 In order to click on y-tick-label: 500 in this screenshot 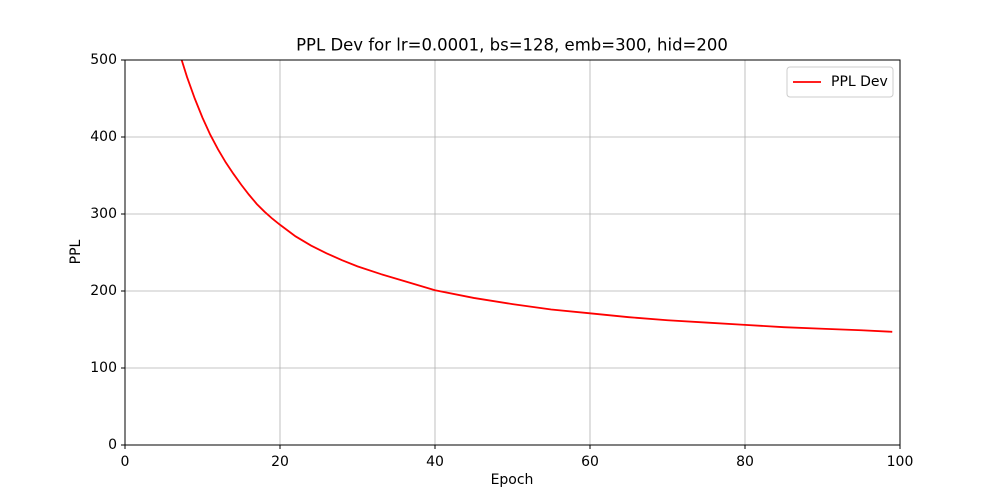, I will do `click(103, 60)`.